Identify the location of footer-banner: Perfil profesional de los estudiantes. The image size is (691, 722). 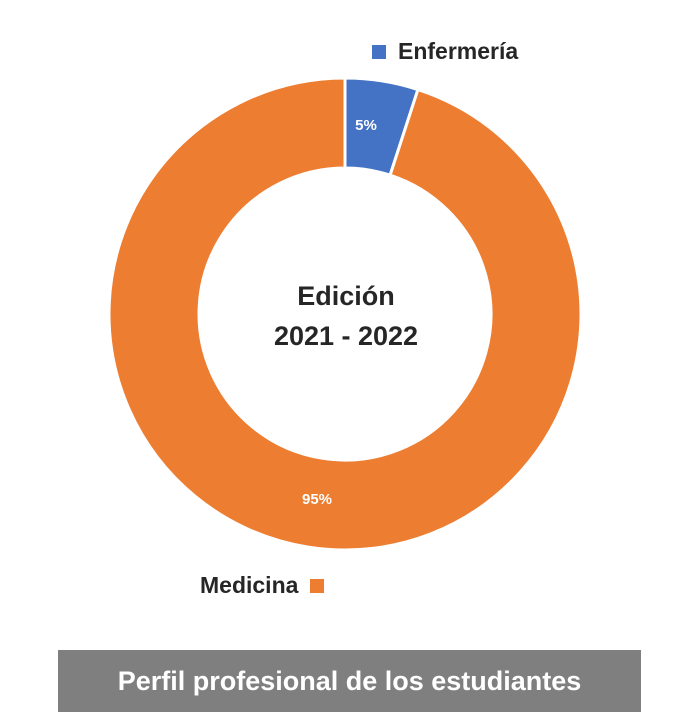
(349, 681).